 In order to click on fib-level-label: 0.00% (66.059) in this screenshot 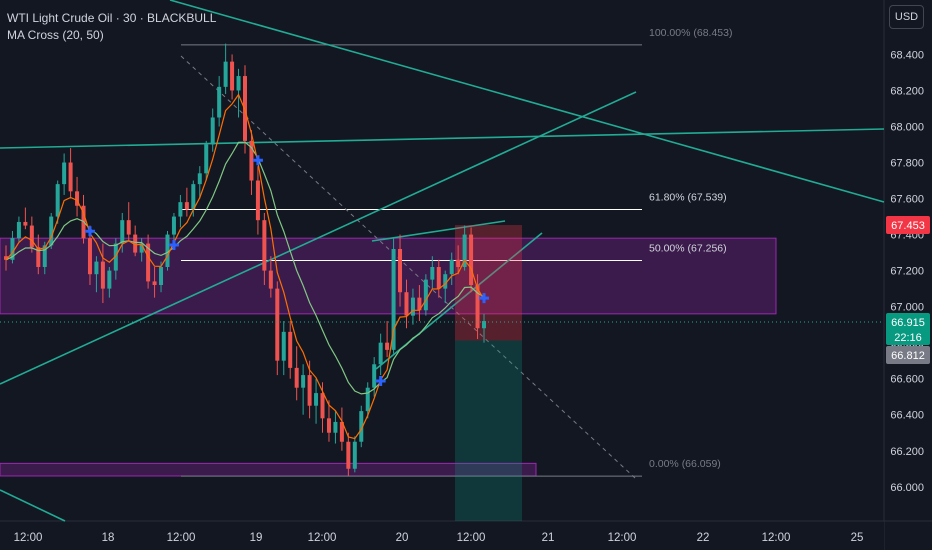, I will do `click(685, 464)`.